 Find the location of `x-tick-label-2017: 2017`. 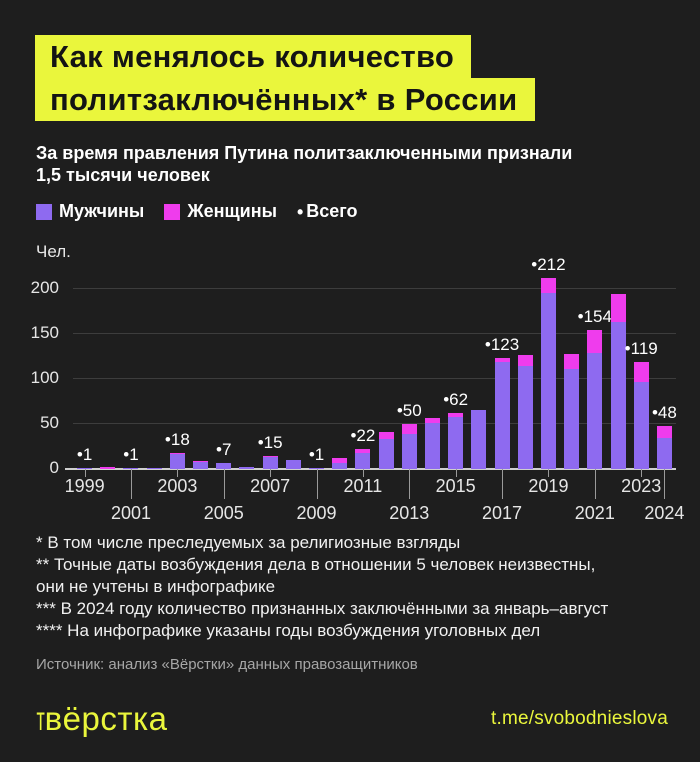

x-tick-label-2017: 2017 is located at coordinates (502, 513).